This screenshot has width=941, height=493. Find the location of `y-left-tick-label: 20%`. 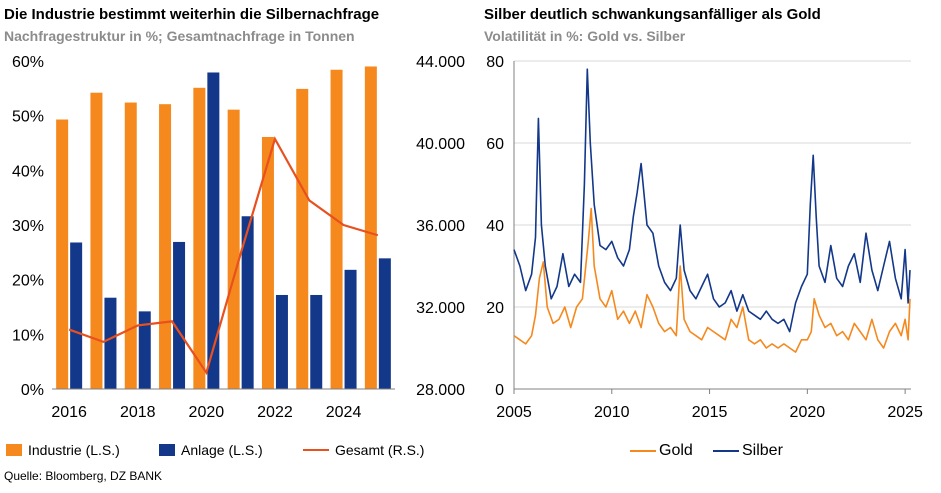

y-left-tick-label: 20% is located at coordinates (28, 281).